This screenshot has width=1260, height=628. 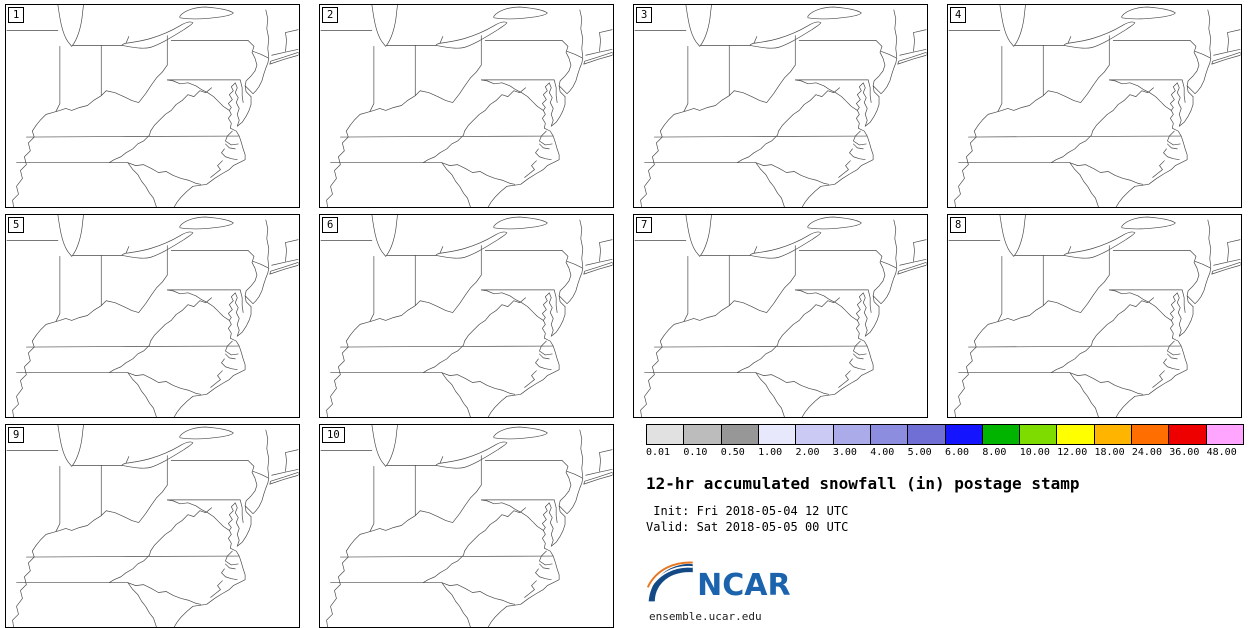 I want to click on member-panel-5: 5, so click(x=152, y=316).